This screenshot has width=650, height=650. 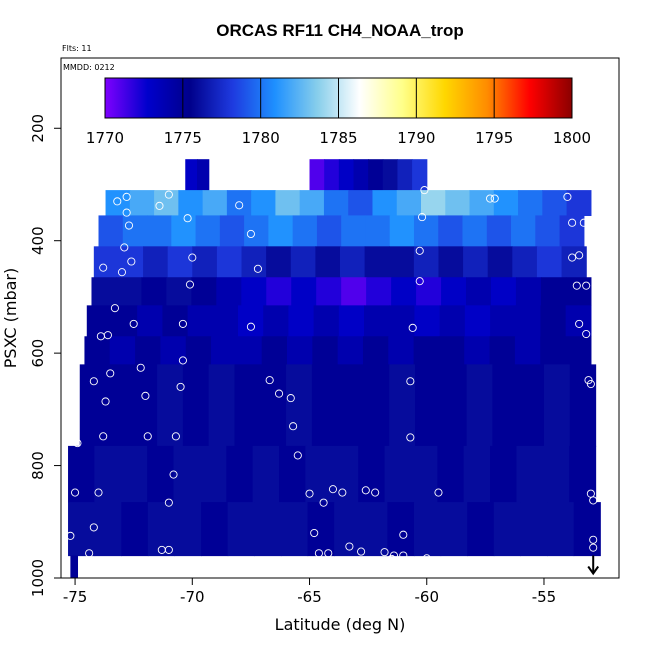 I want to click on y-tick-label: 200, so click(x=38, y=128).